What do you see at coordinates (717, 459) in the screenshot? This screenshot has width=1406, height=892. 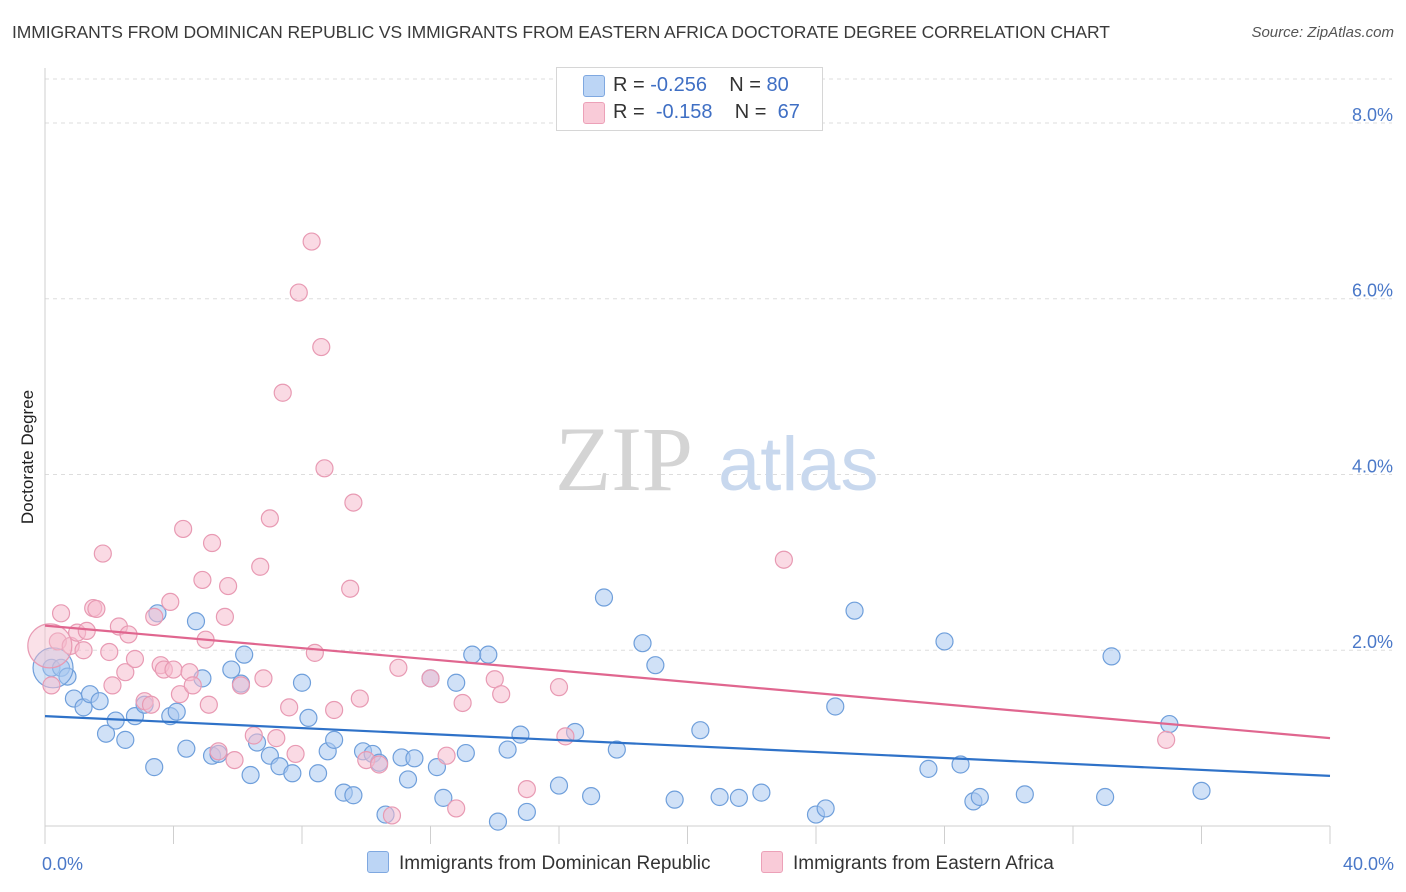 I see `watermark: ZIP atlas` at bounding box center [717, 459].